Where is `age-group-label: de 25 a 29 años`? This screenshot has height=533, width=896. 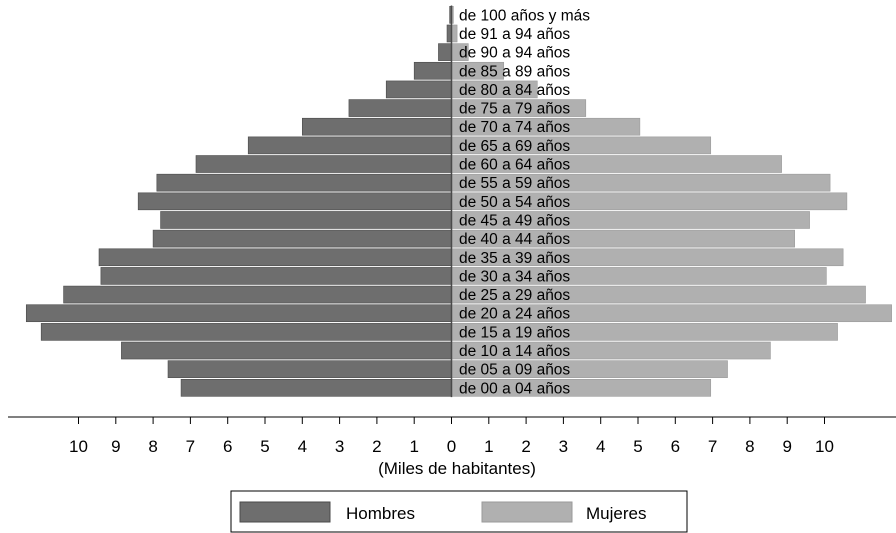
age-group-label: de 25 a 29 años is located at coordinates (514, 295).